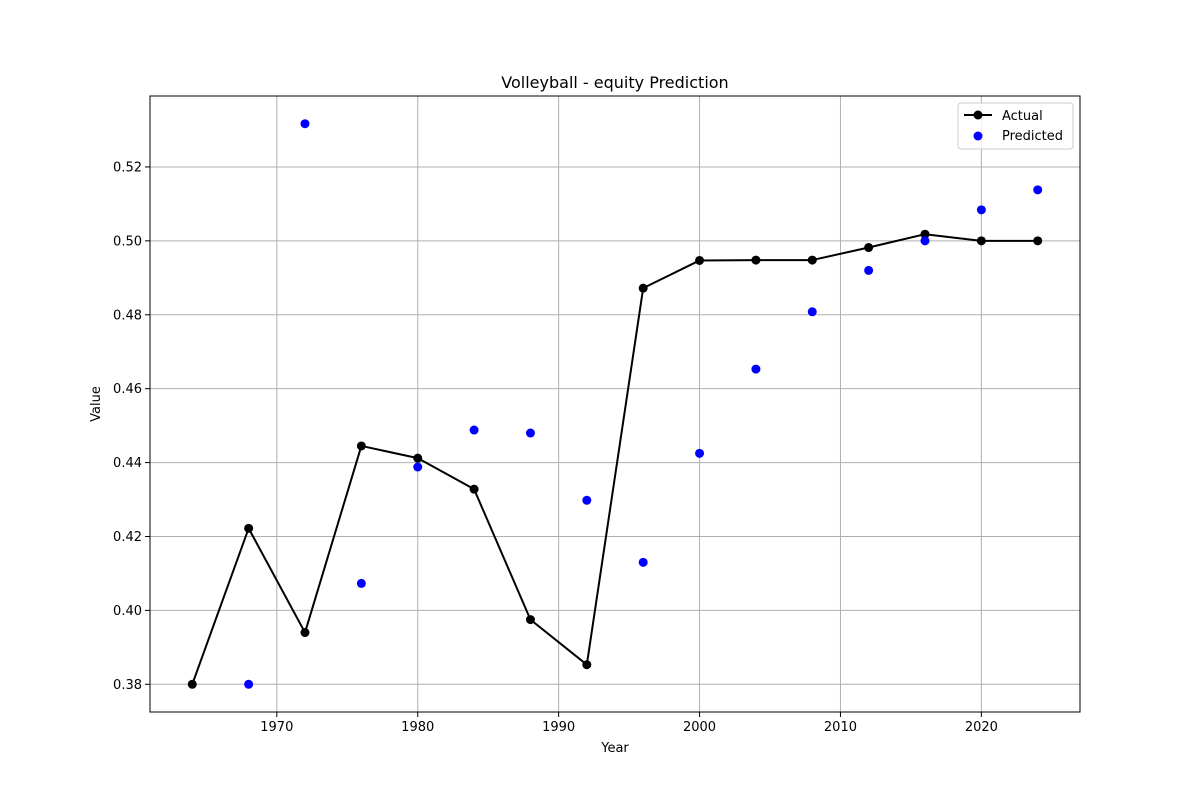  What do you see at coordinates (127, 389) in the screenshot?
I see `y-tick-label: 0.46` at bounding box center [127, 389].